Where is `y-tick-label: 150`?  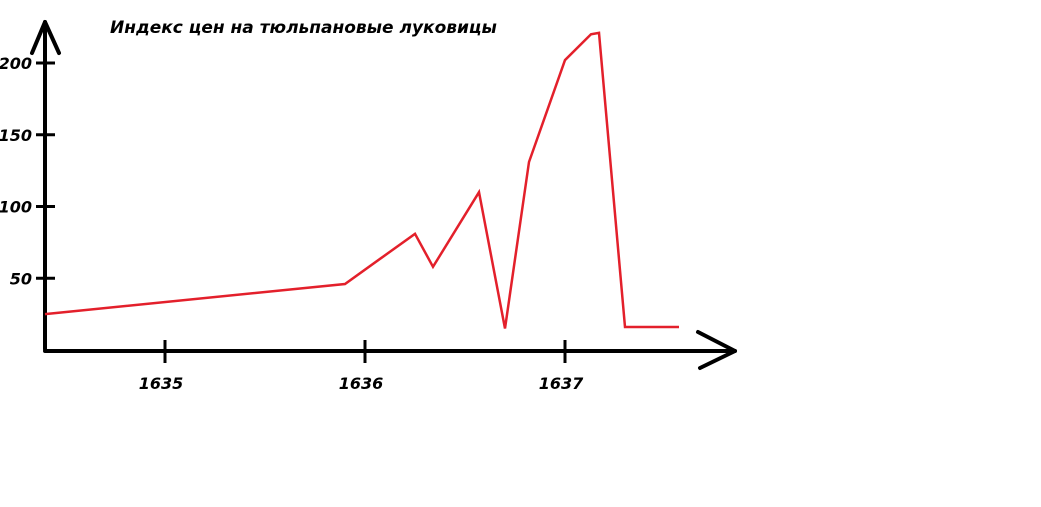
y-tick-label: 150 is located at coordinates (16, 135).